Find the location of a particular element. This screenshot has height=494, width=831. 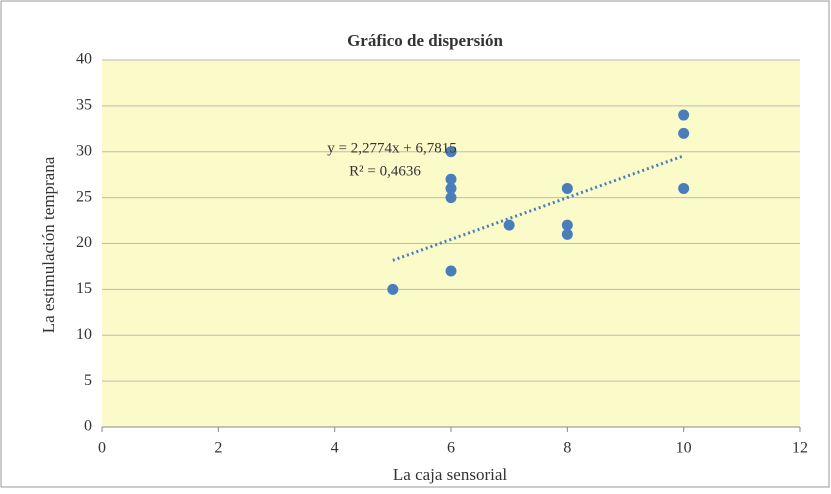

y-tick-label: 20 is located at coordinates (84, 242).